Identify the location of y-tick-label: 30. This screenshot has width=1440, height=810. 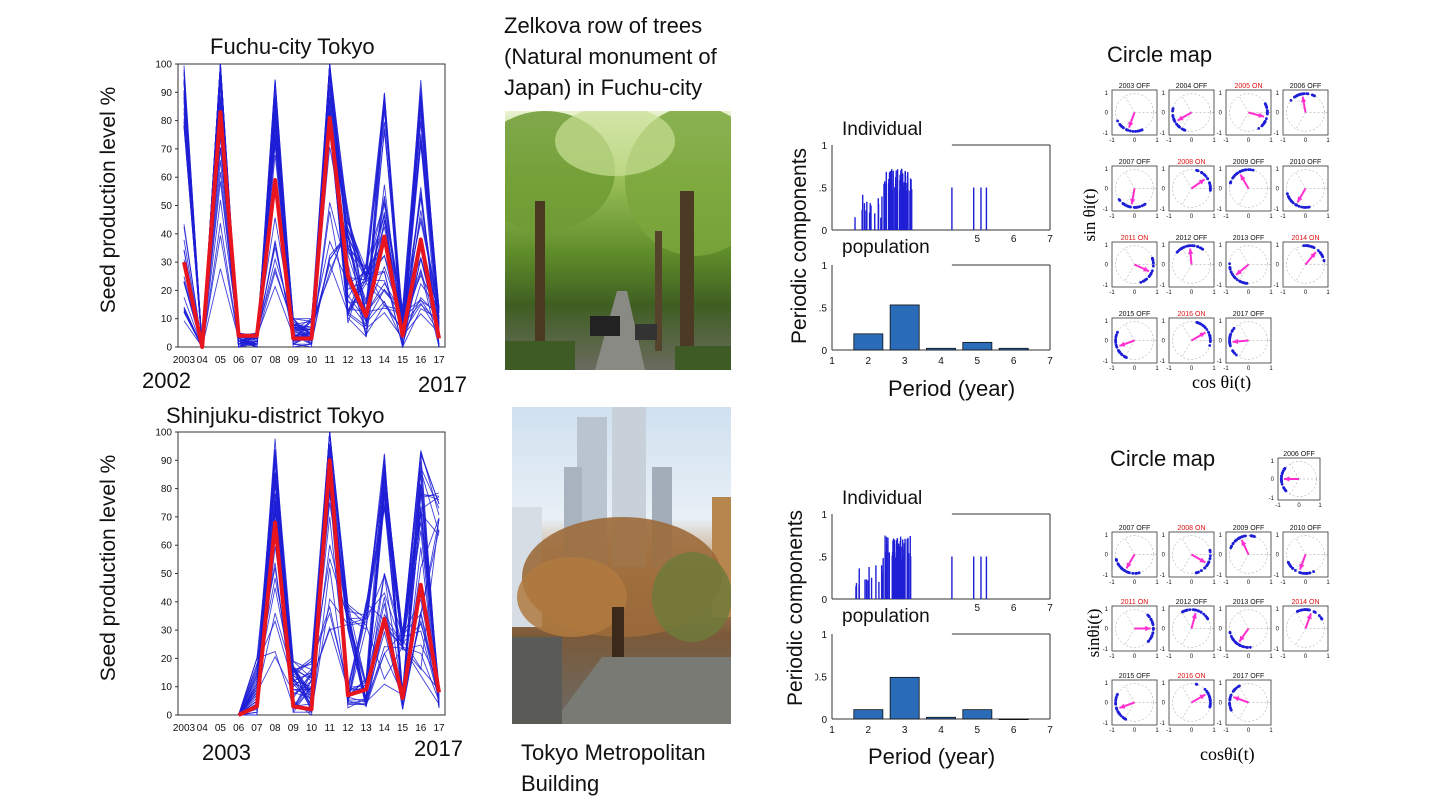
(167, 263).